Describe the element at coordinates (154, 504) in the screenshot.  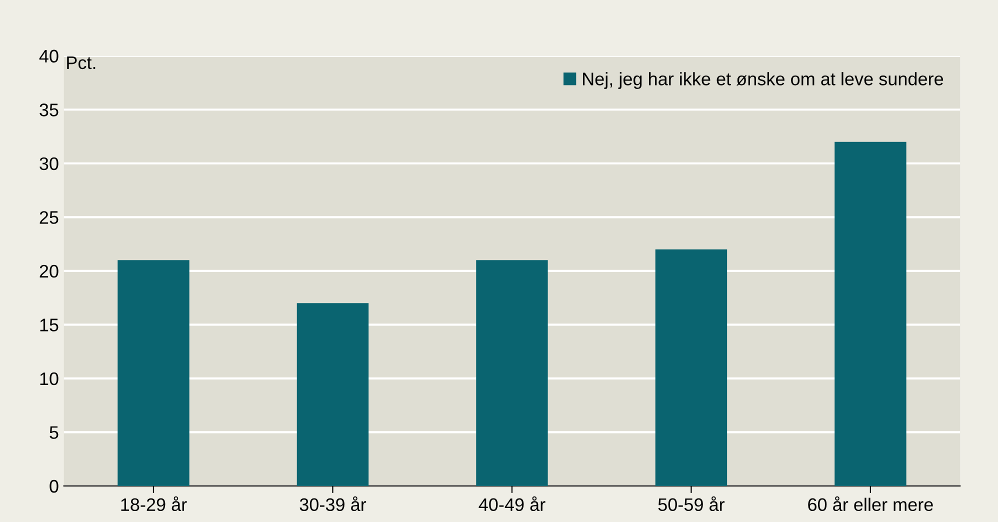
I see `x-tick-label: 18-29 år` at that location.